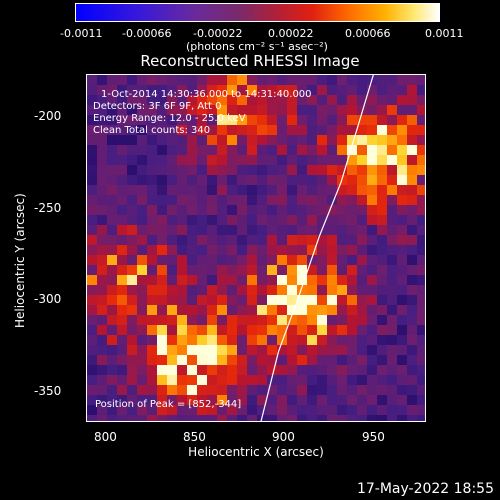 The height and width of the screenshot is (500, 500). What do you see at coordinates (48, 299) in the screenshot?
I see `y-tick-label: -300` at bounding box center [48, 299].